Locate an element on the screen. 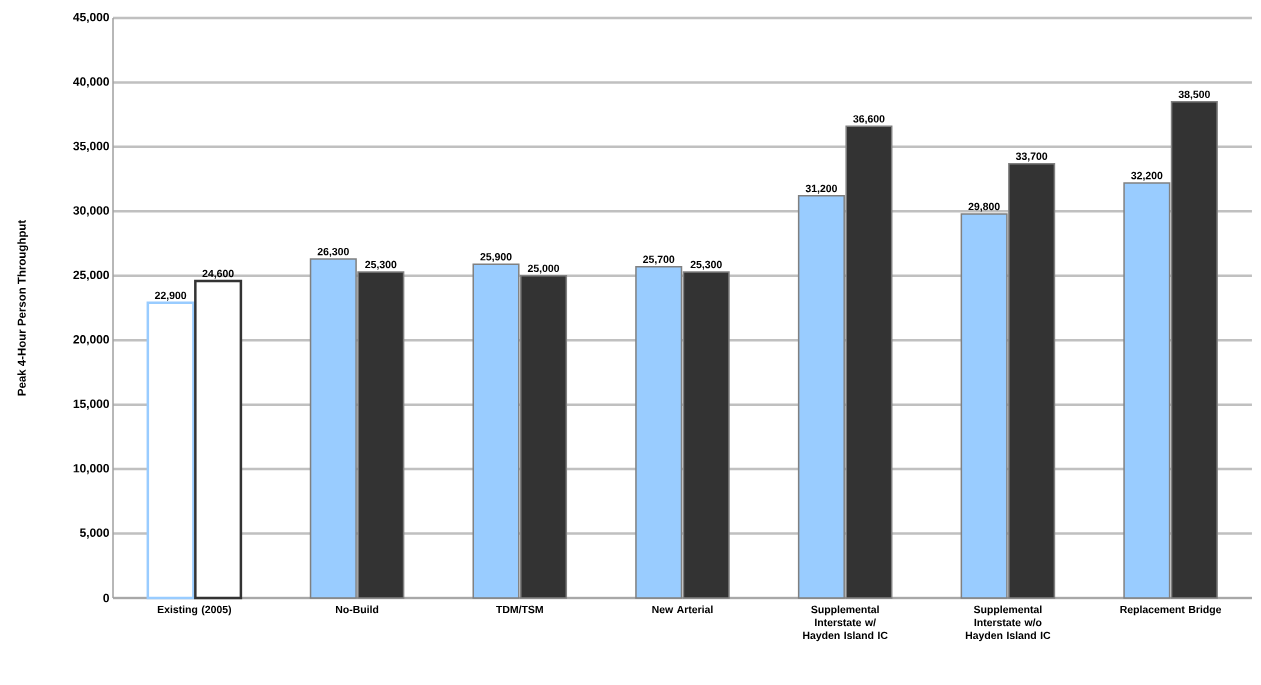 This screenshot has width=1261, height=685. data-label: 31,200 is located at coordinates (821, 189).